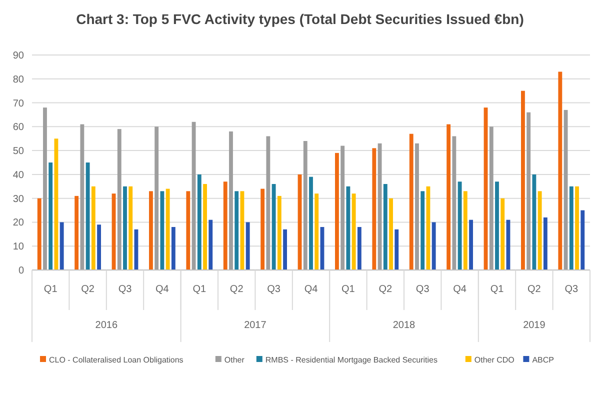 The height and width of the screenshot is (400, 600). What do you see at coordinates (116, 359) in the screenshot?
I see `legend-label: CLO - Collateralised Loan Obligations` at bounding box center [116, 359].